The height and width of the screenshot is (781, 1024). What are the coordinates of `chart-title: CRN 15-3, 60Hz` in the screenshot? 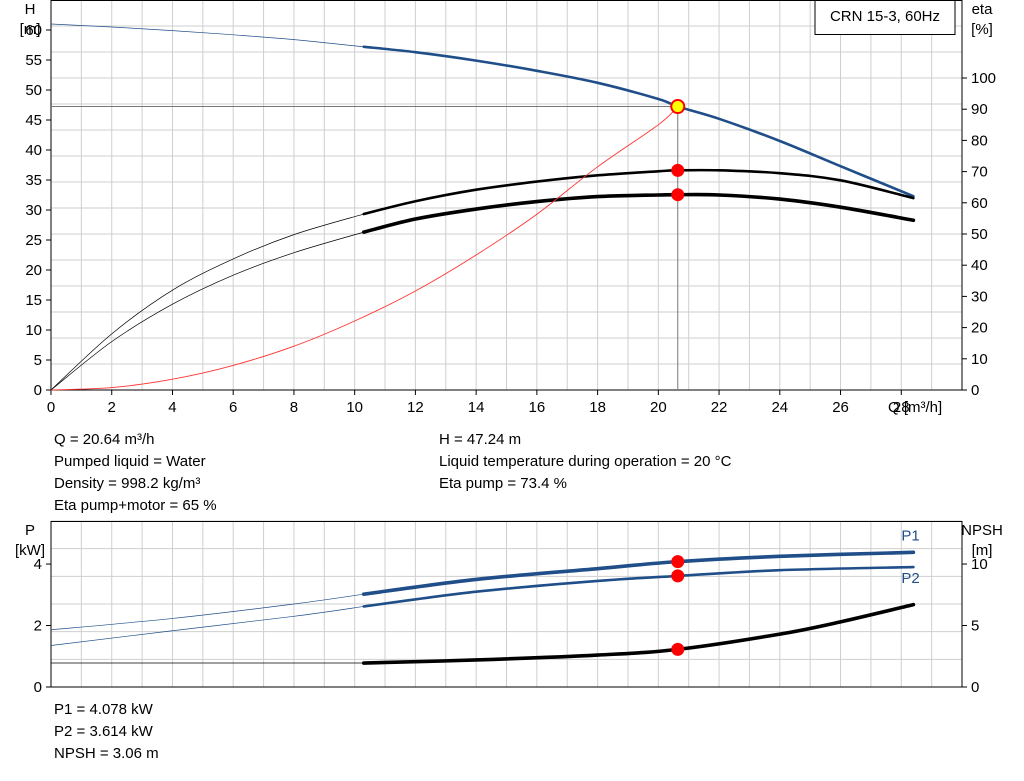 It's located at (885, 16).